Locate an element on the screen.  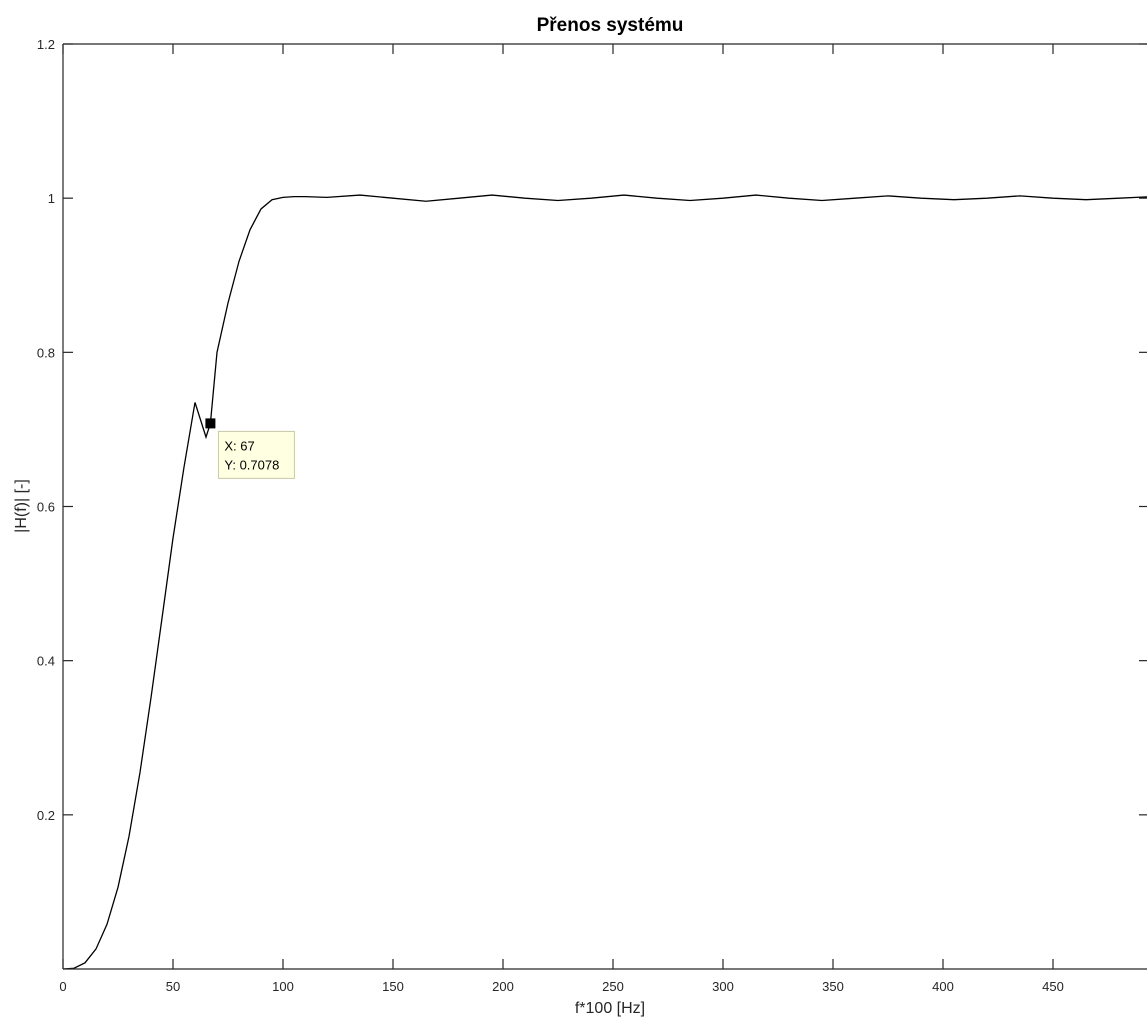
x-tick-label: 0 is located at coordinates (62, 986).